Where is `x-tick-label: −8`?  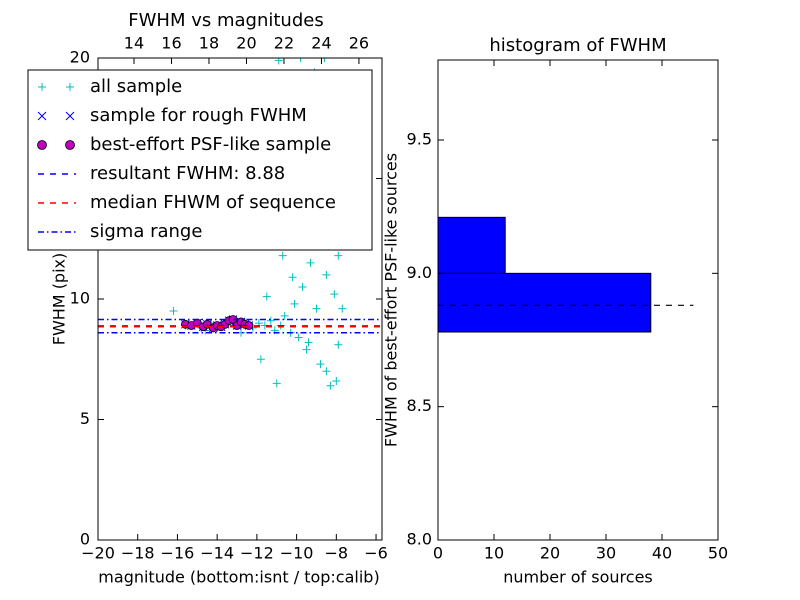 x-tick-label: −8 is located at coordinates (337, 553).